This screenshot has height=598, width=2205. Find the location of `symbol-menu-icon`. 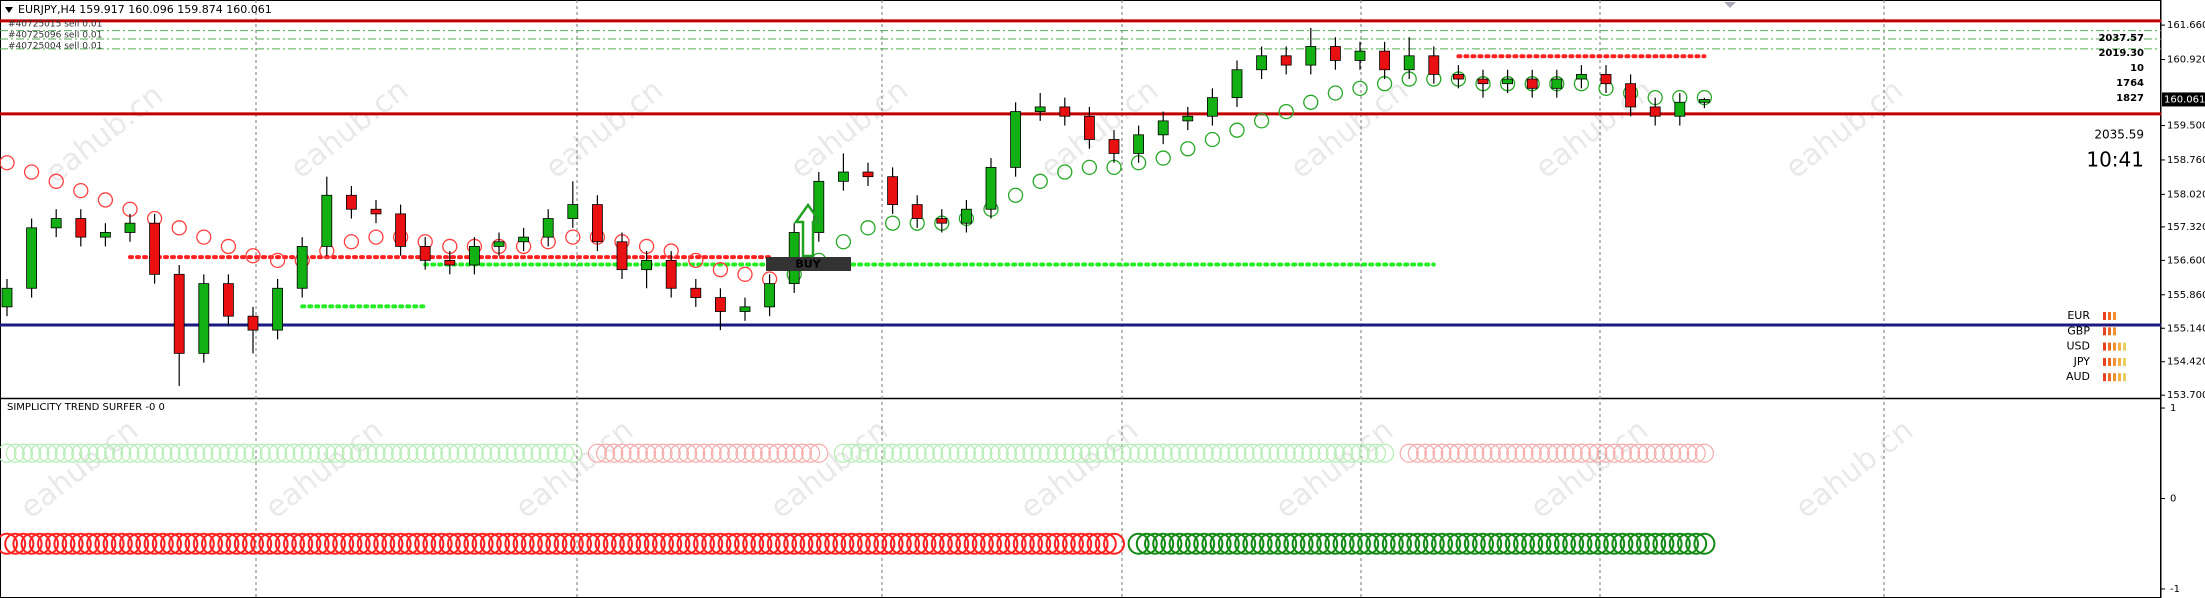

symbol-menu-icon is located at coordinates (9, 10).